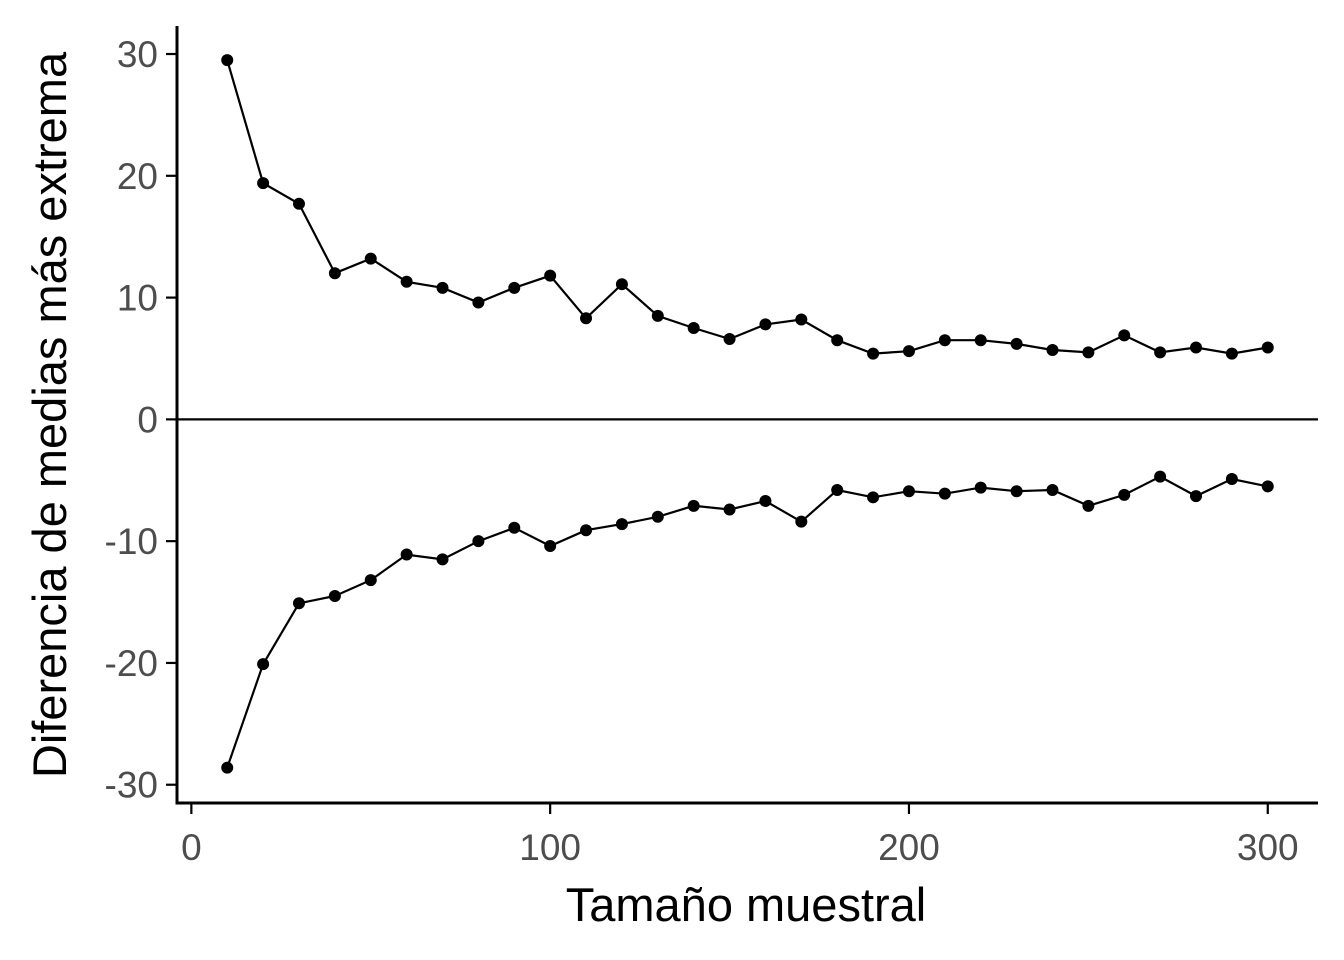 The height and width of the screenshot is (960, 1344). I want to click on y-tick-label: 10, so click(137, 298).